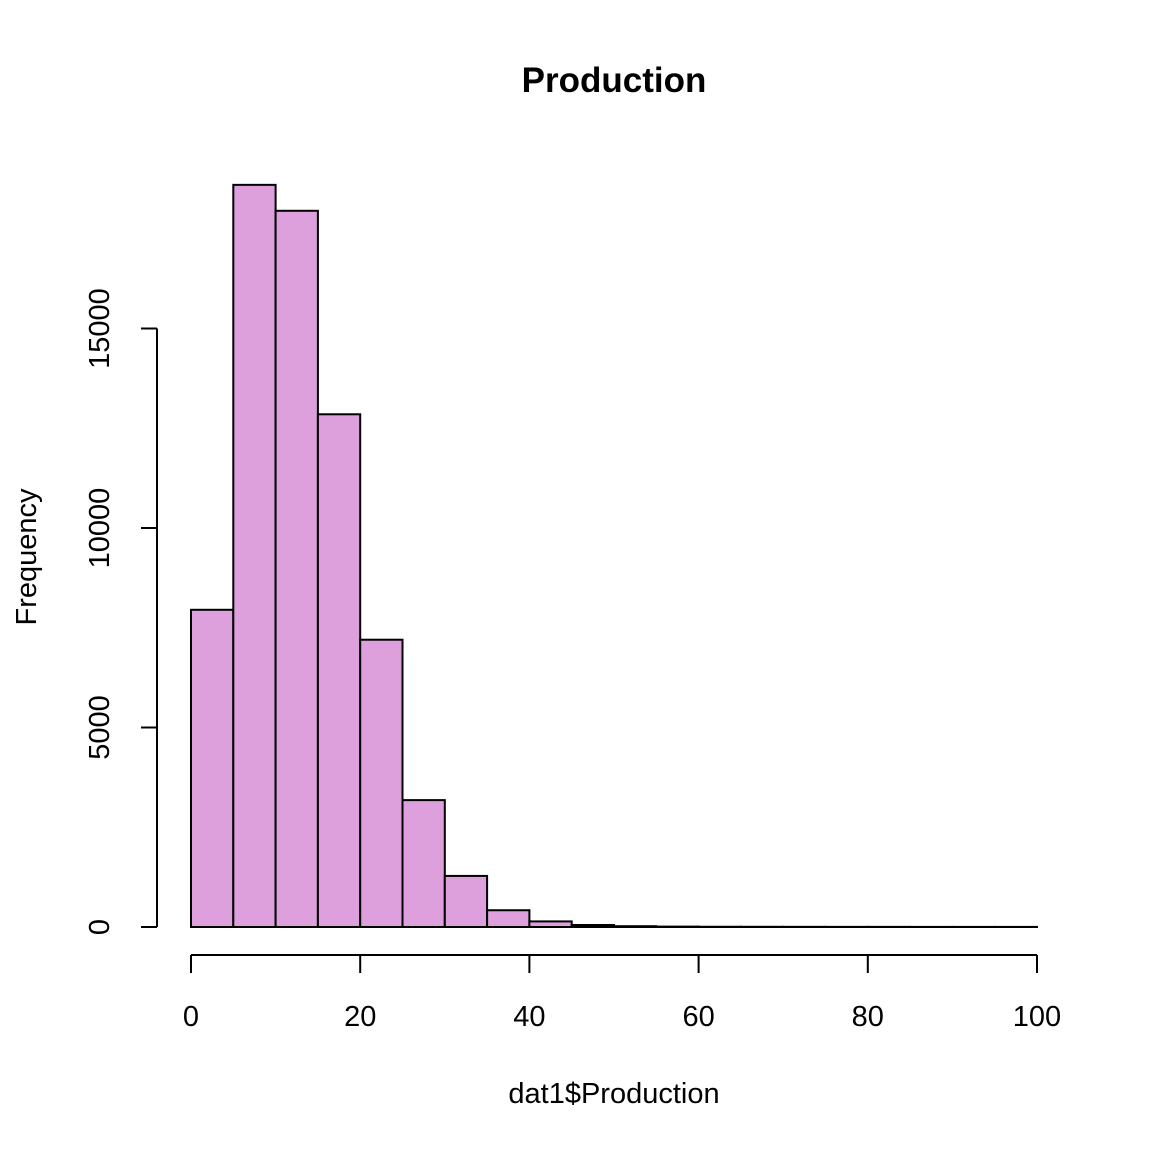 This screenshot has height=1152, width=1152. Describe the element at coordinates (121, 611) in the screenshot. I see `y-axis: 0 5000 10000 15000` at that location.